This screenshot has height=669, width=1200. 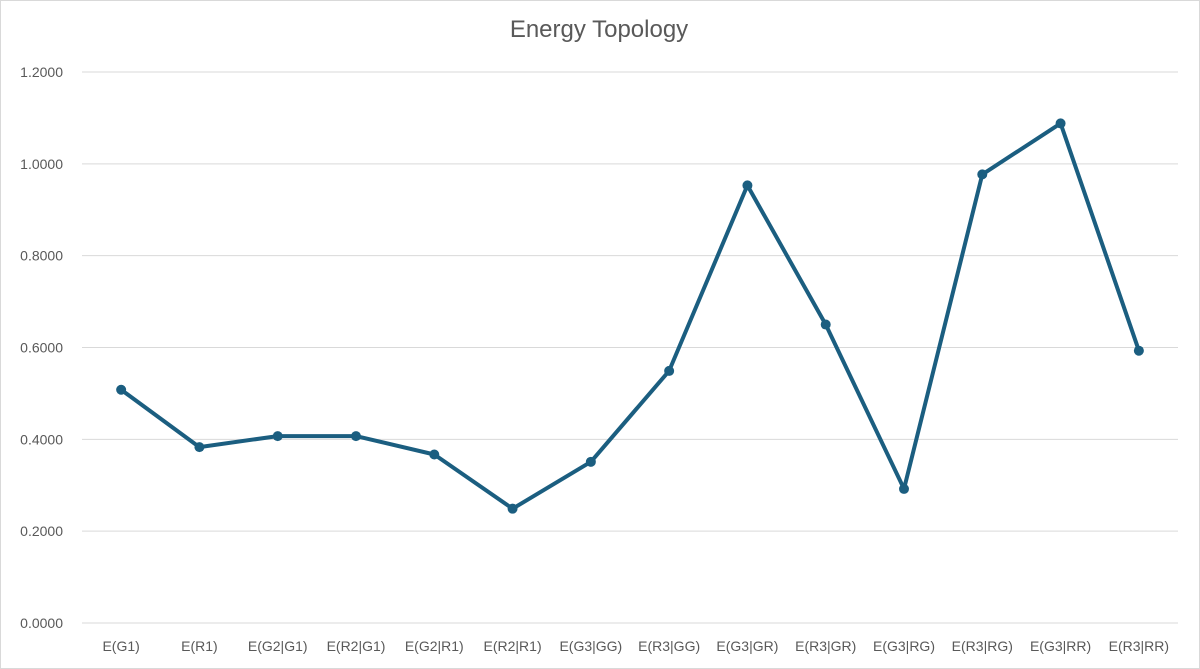 I want to click on x-tick-label: E(G3|RG), so click(x=904, y=646).